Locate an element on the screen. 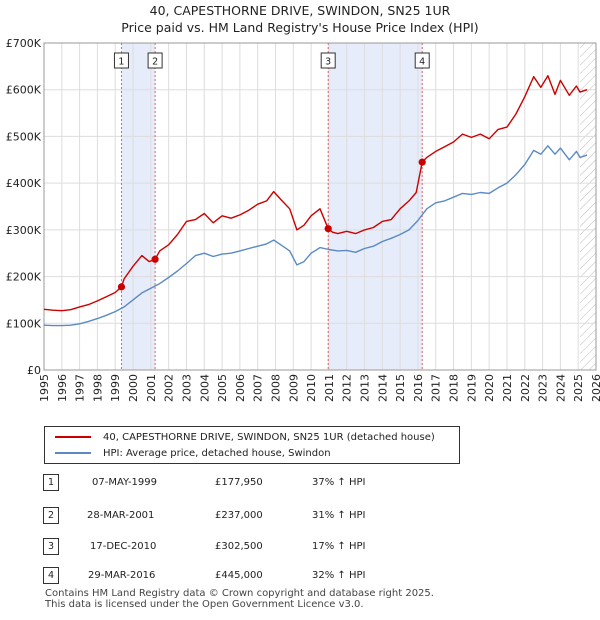 The height and width of the screenshot is (620, 600). sale-label-number: 1 is located at coordinates (121, 62).